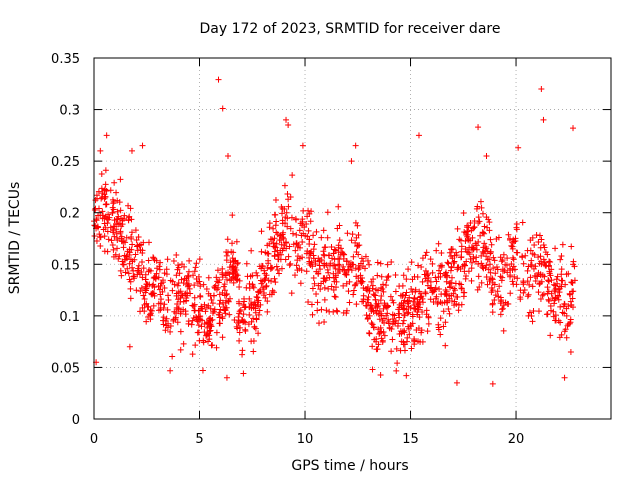 Image resolution: width=640 pixels, height=480 pixels. I want to click on x-tick-label: 20, so click(516, 439).